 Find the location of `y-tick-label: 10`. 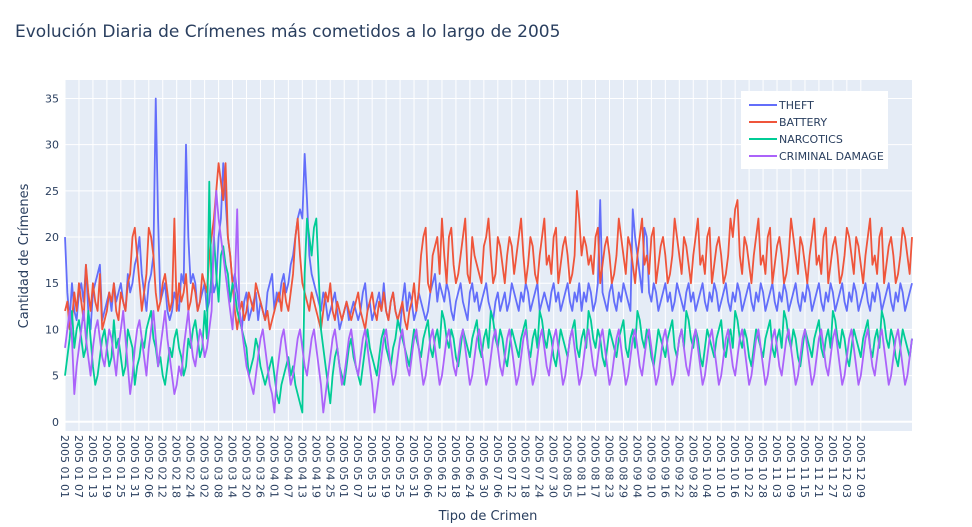

y-tick-label: 10 is located at coordinates (52, 329).